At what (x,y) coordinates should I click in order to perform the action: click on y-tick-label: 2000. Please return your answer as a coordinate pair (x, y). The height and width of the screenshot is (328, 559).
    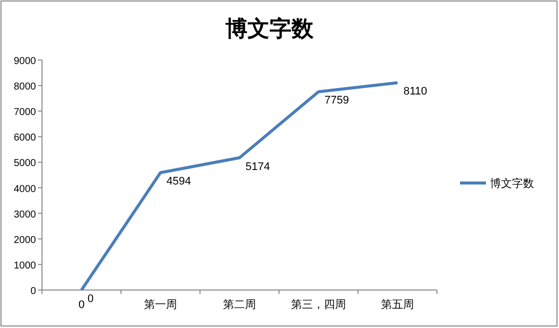
    Looking at the image, I should click on (25, 240).